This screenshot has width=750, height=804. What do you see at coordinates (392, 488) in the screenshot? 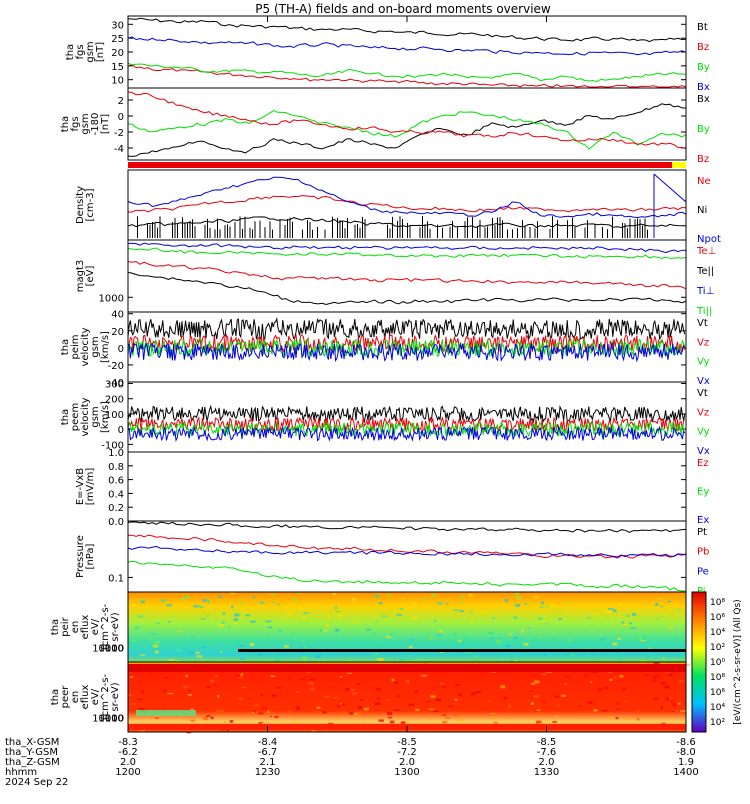
I see `panel-7: E=-VxB [mV/m] 0.0 0.2 0.4 0.6 0.8 1.0 Ez Ey Ex` at bounding box center [392, 488].